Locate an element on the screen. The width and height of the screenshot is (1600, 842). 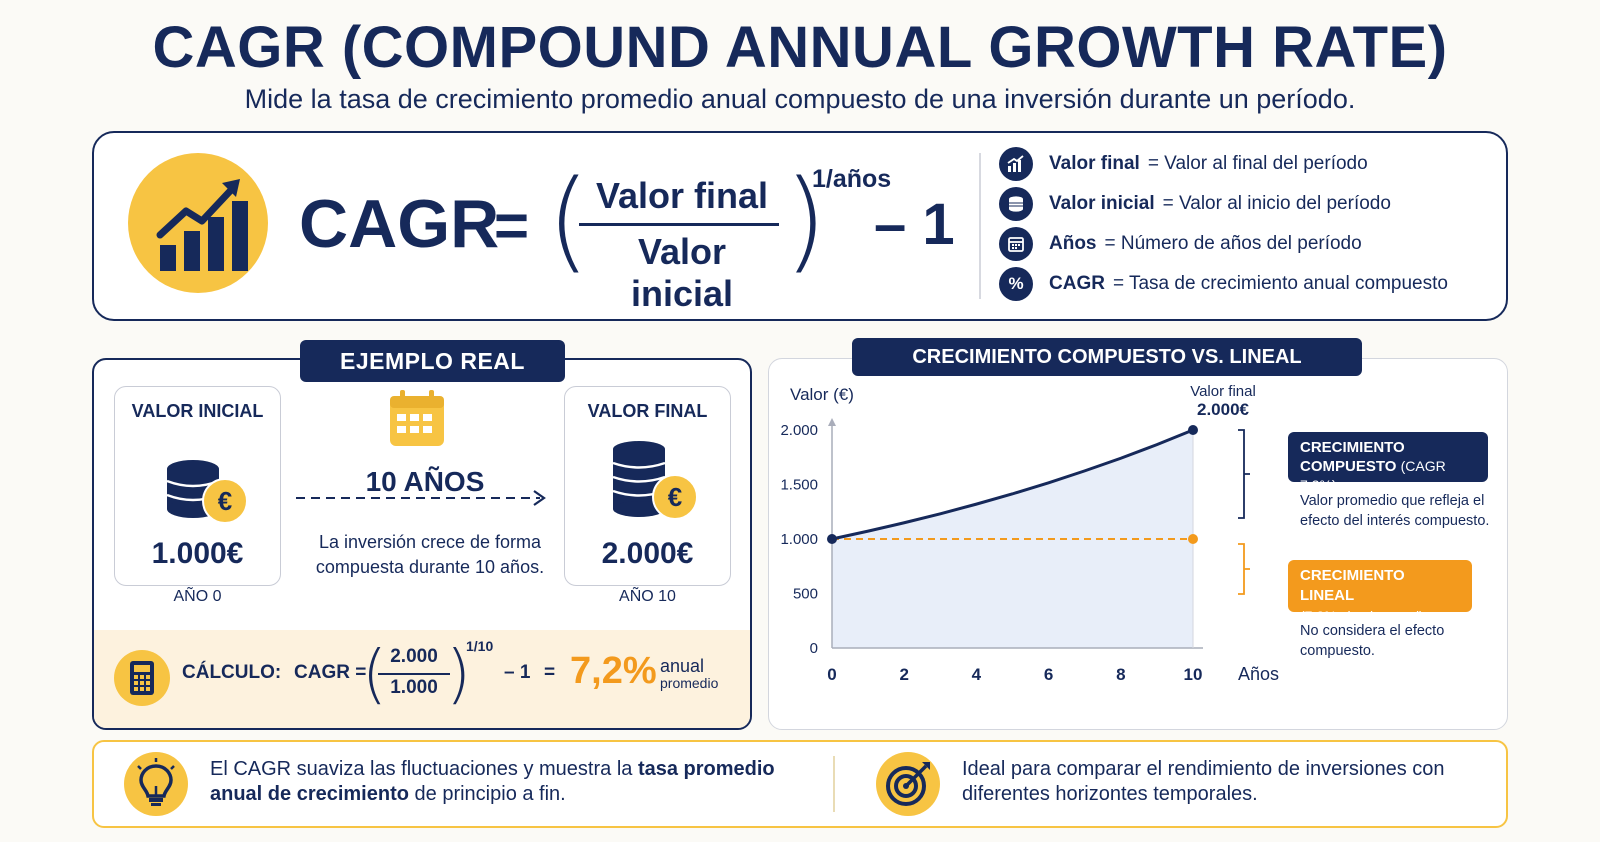
formula-minus-one: – 1 is located at coordinates (914, 224).